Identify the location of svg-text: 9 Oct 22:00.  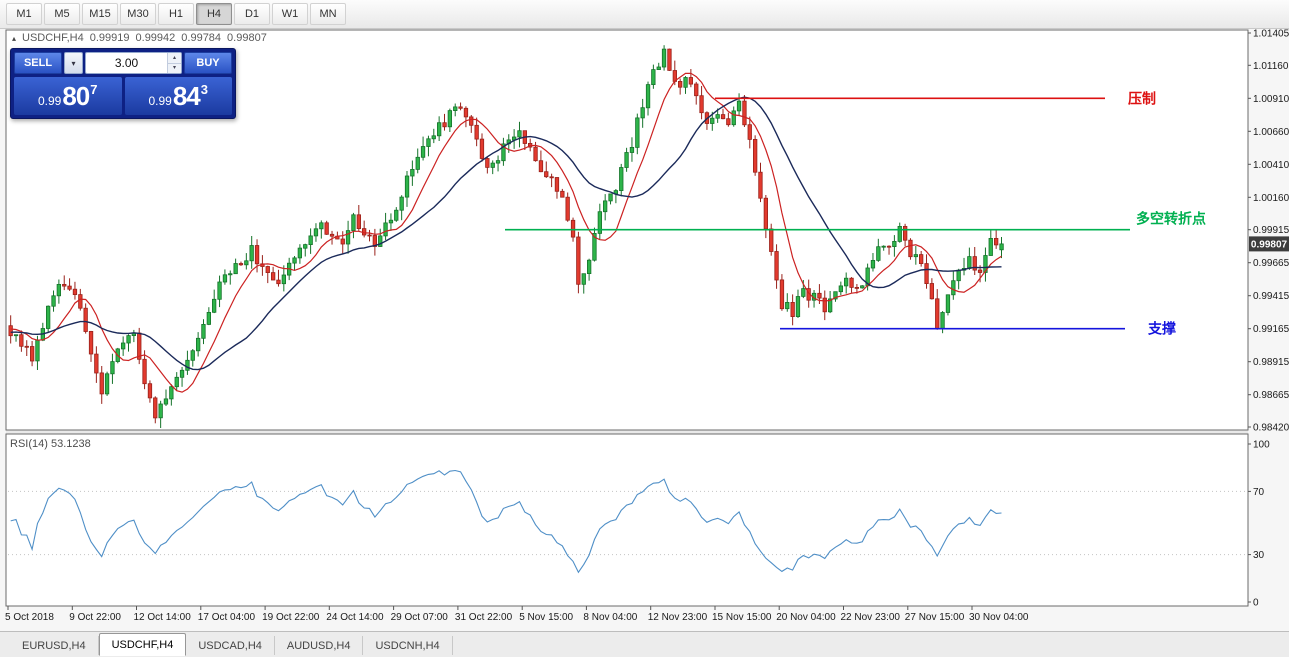
(95, 617).